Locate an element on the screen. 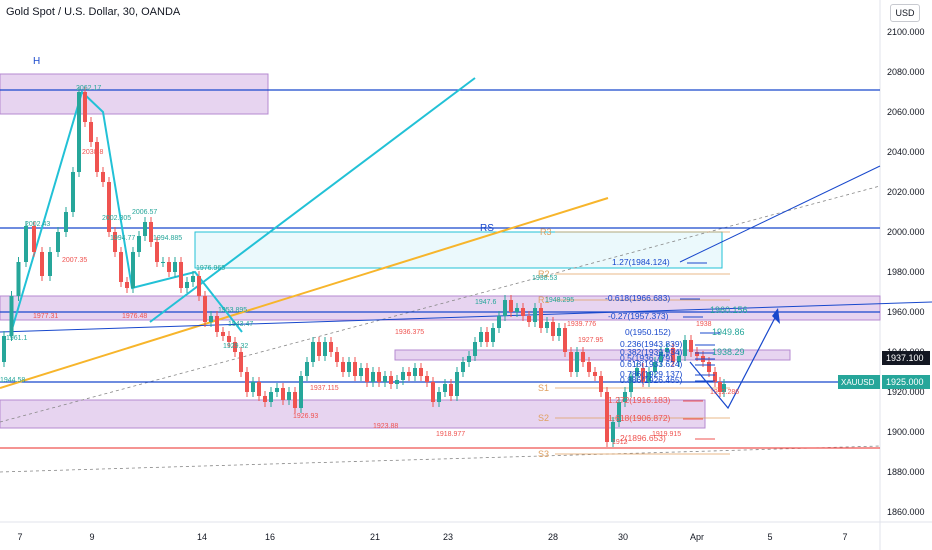 The height and width of the screenshot is (550, 932). annotation-16: 1947.6 is located at coordinates (486, 302).